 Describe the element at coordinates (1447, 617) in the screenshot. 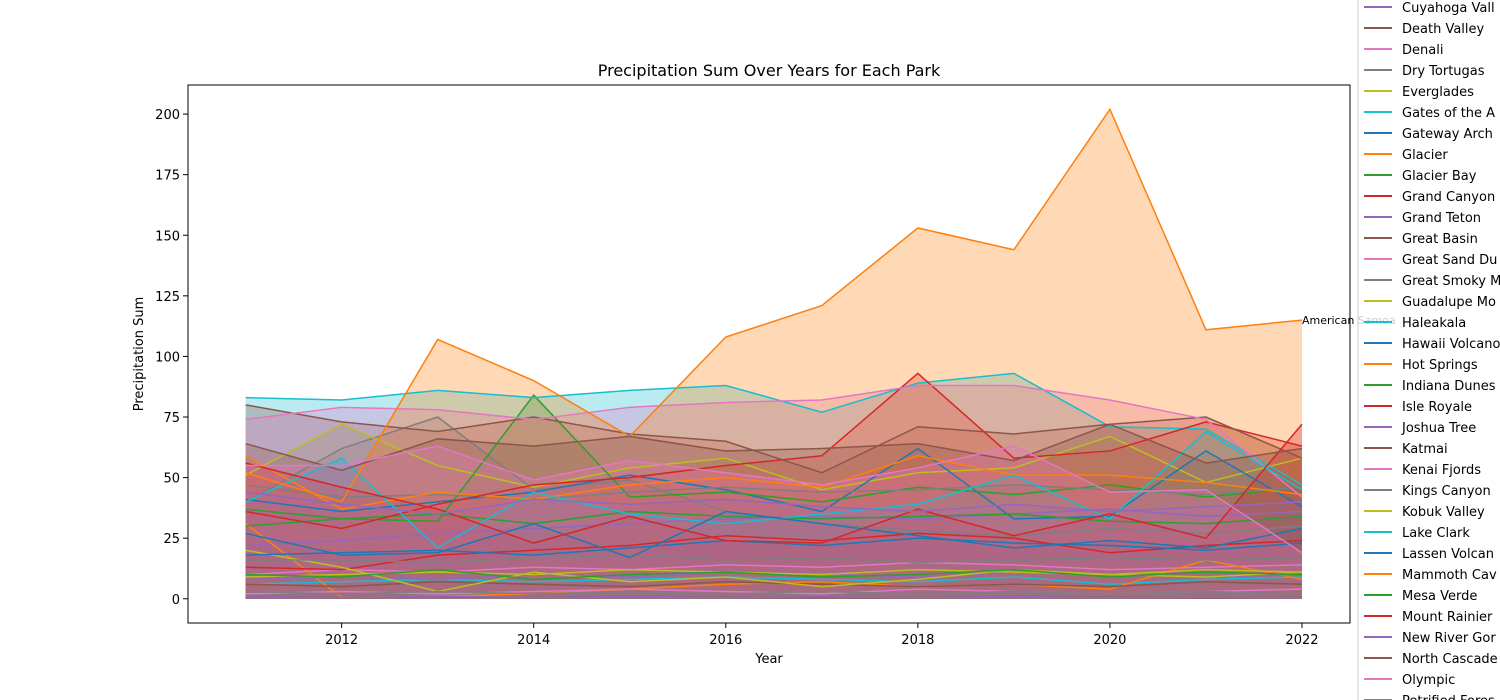

I see `legend-label-mount-rainier: Mount Rainier` at that location.